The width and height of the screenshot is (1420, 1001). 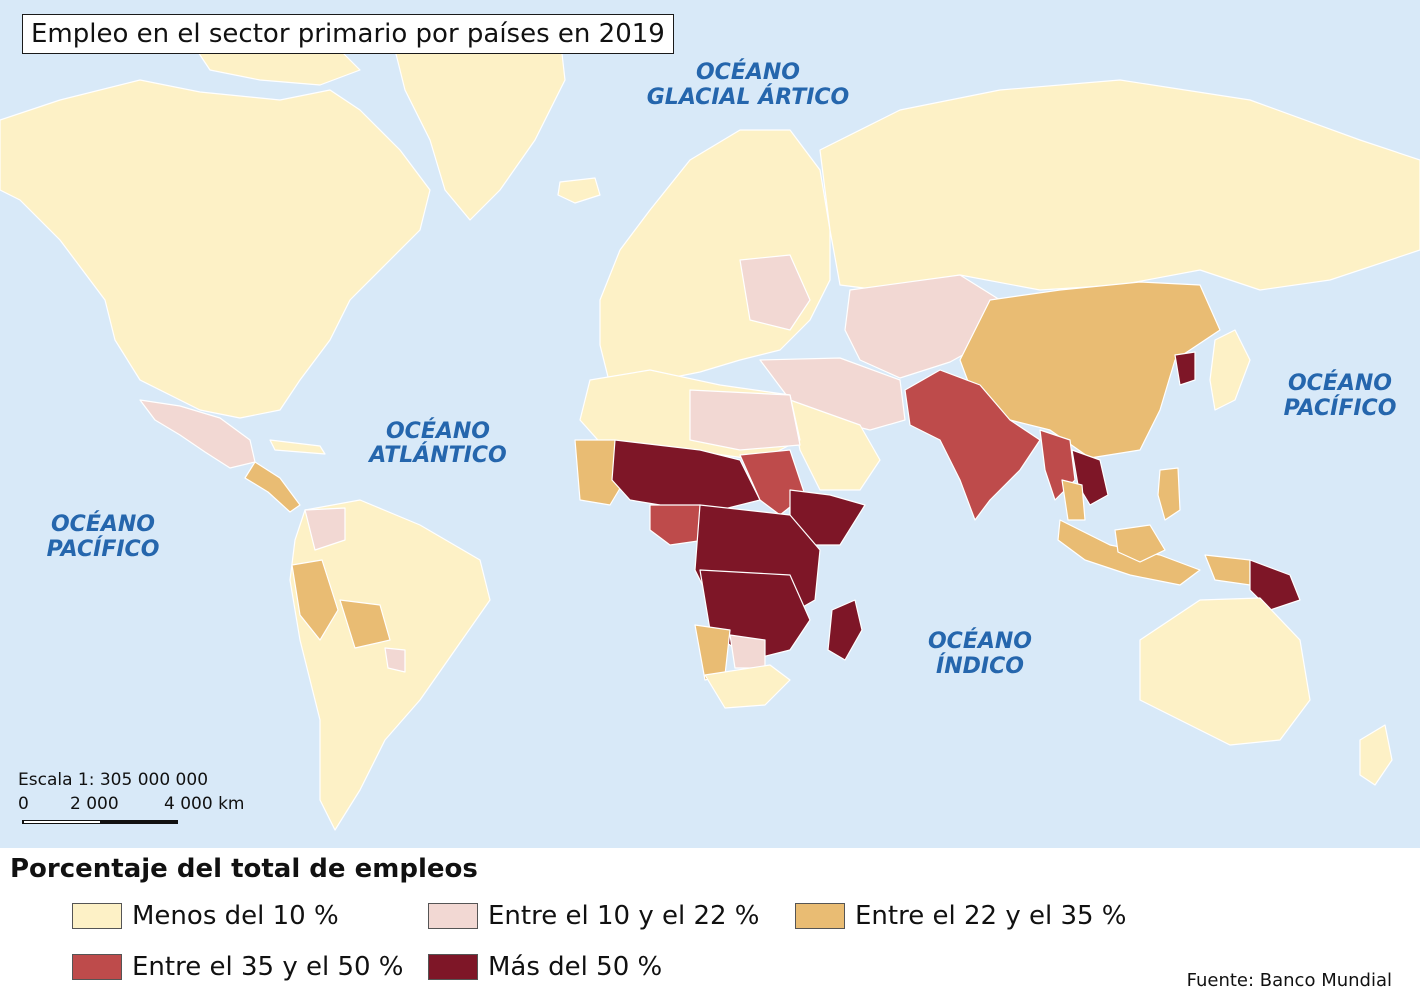 I want to click on region-madagascar, so click(x=845, y=630).